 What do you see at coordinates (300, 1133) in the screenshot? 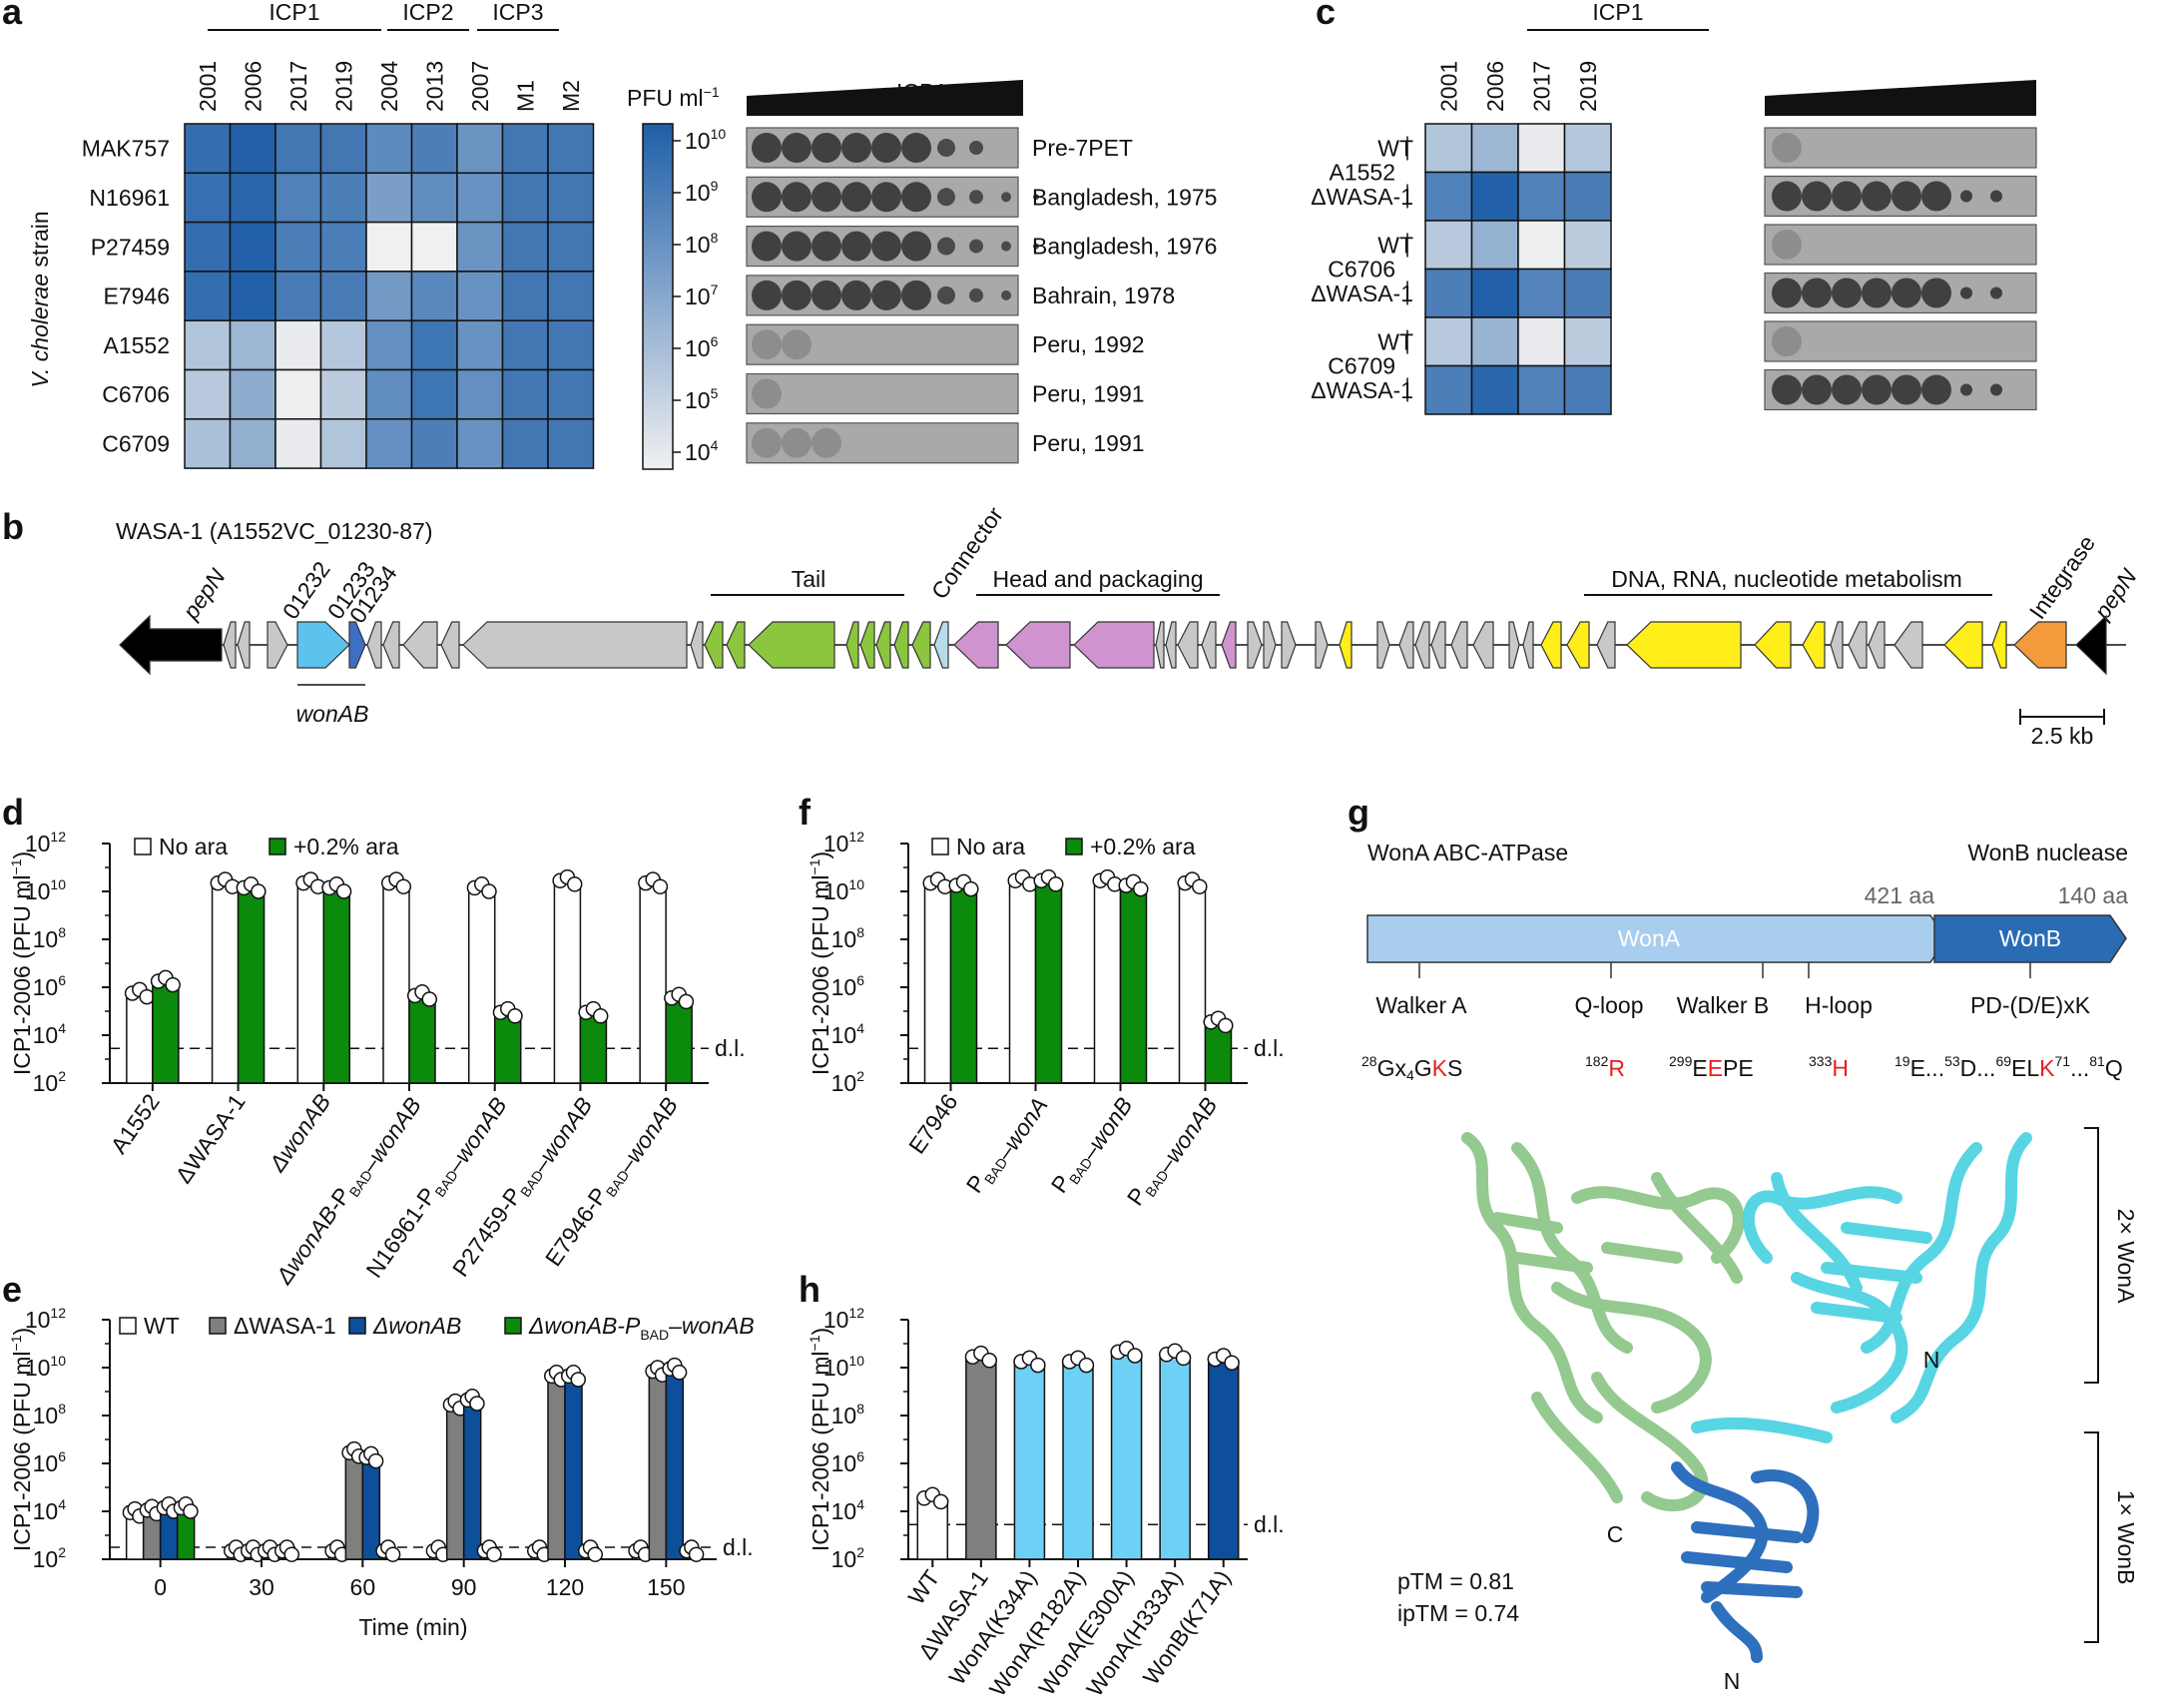
I see `x-tick-label: ΔwonAB` at bounding box center [300, 1133].